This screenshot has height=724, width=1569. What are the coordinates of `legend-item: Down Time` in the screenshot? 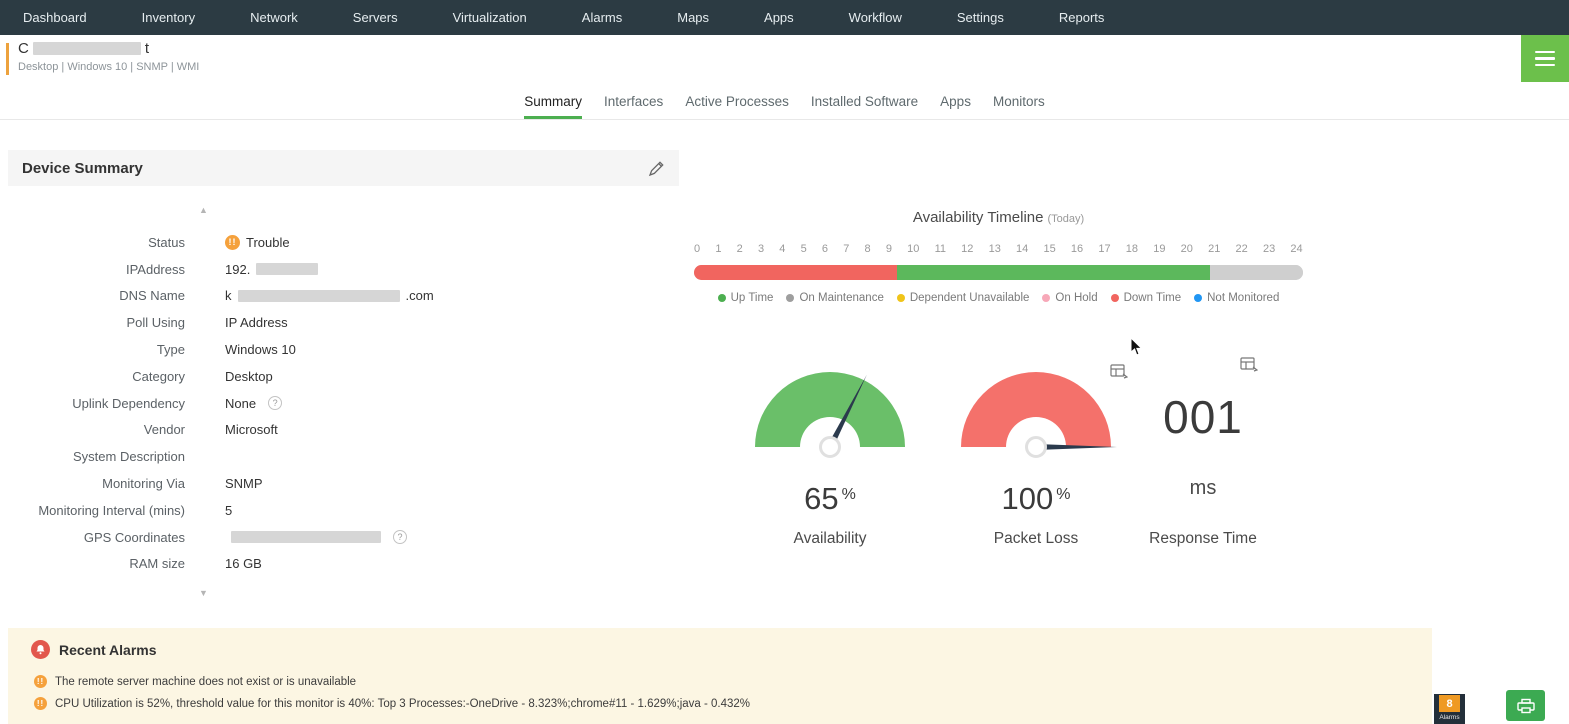 It's located at (1146, 298).